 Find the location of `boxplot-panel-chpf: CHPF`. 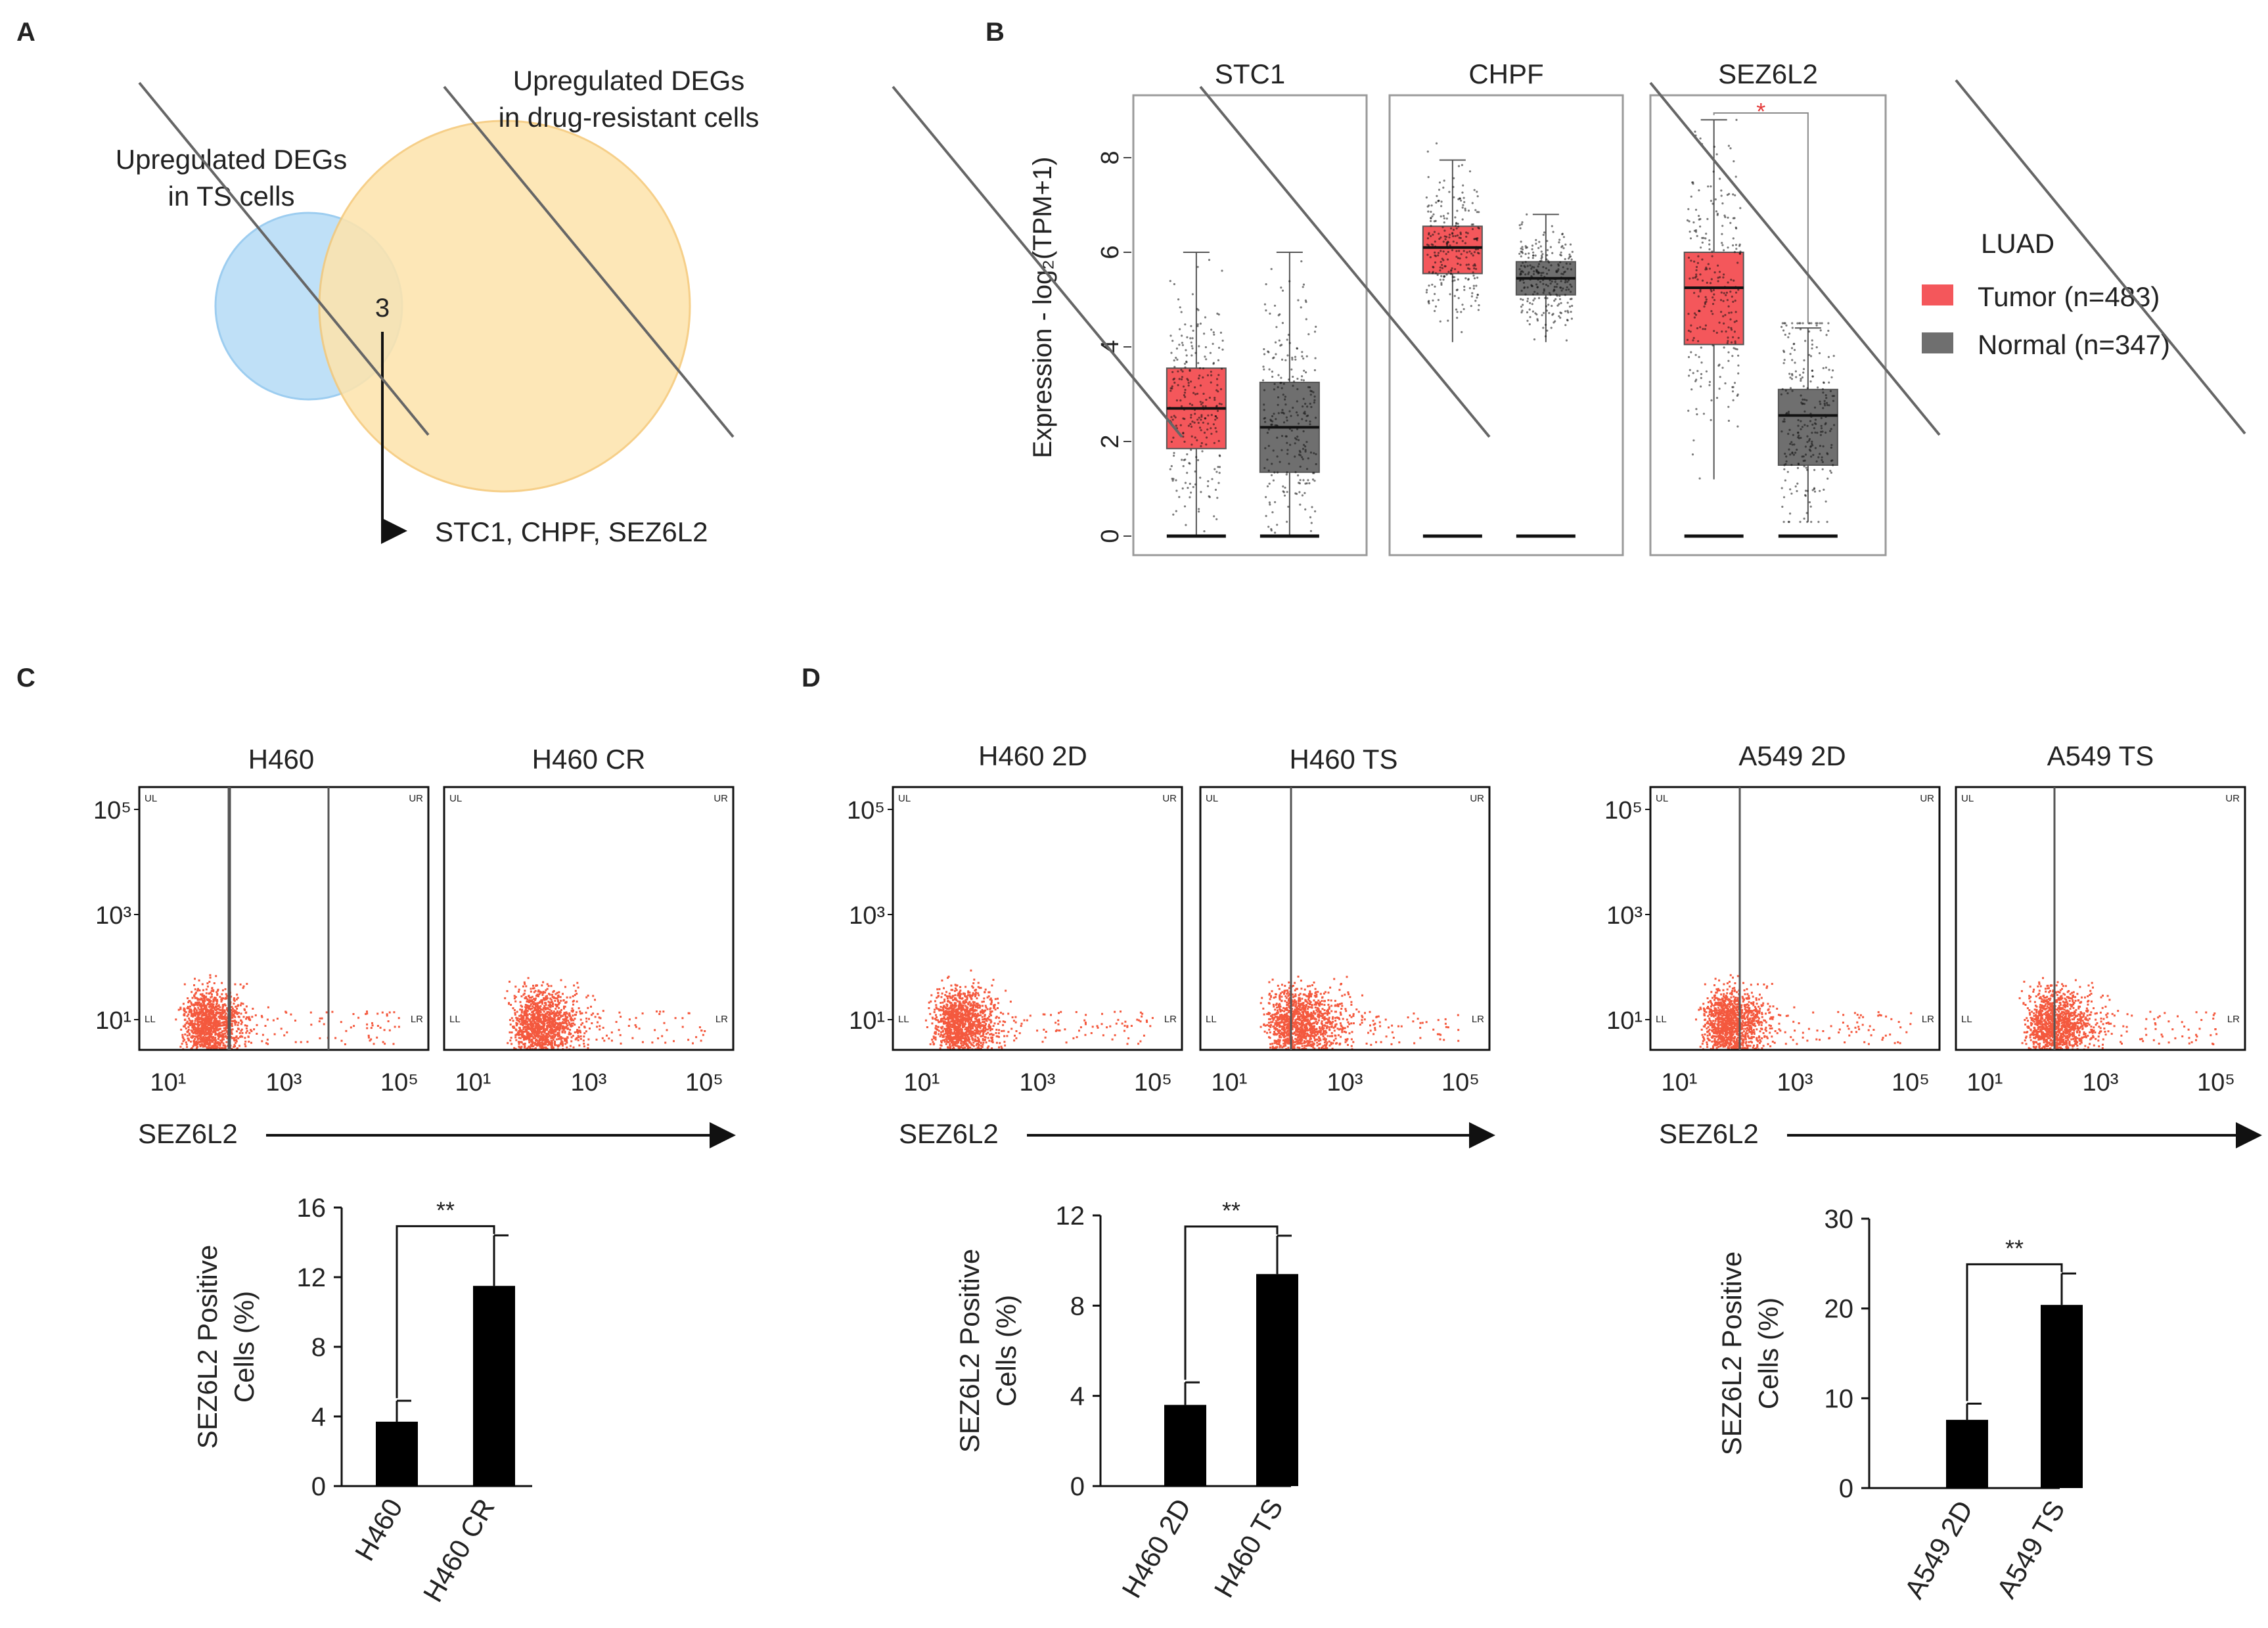

boxplot-panel-chpf: CHPF is located at coordinates (1506, 307).